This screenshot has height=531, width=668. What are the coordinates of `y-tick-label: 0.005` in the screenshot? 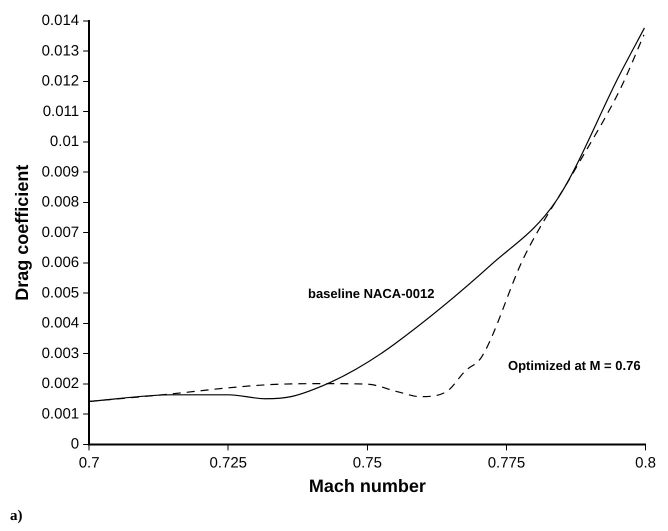 It's located at (61, 293).